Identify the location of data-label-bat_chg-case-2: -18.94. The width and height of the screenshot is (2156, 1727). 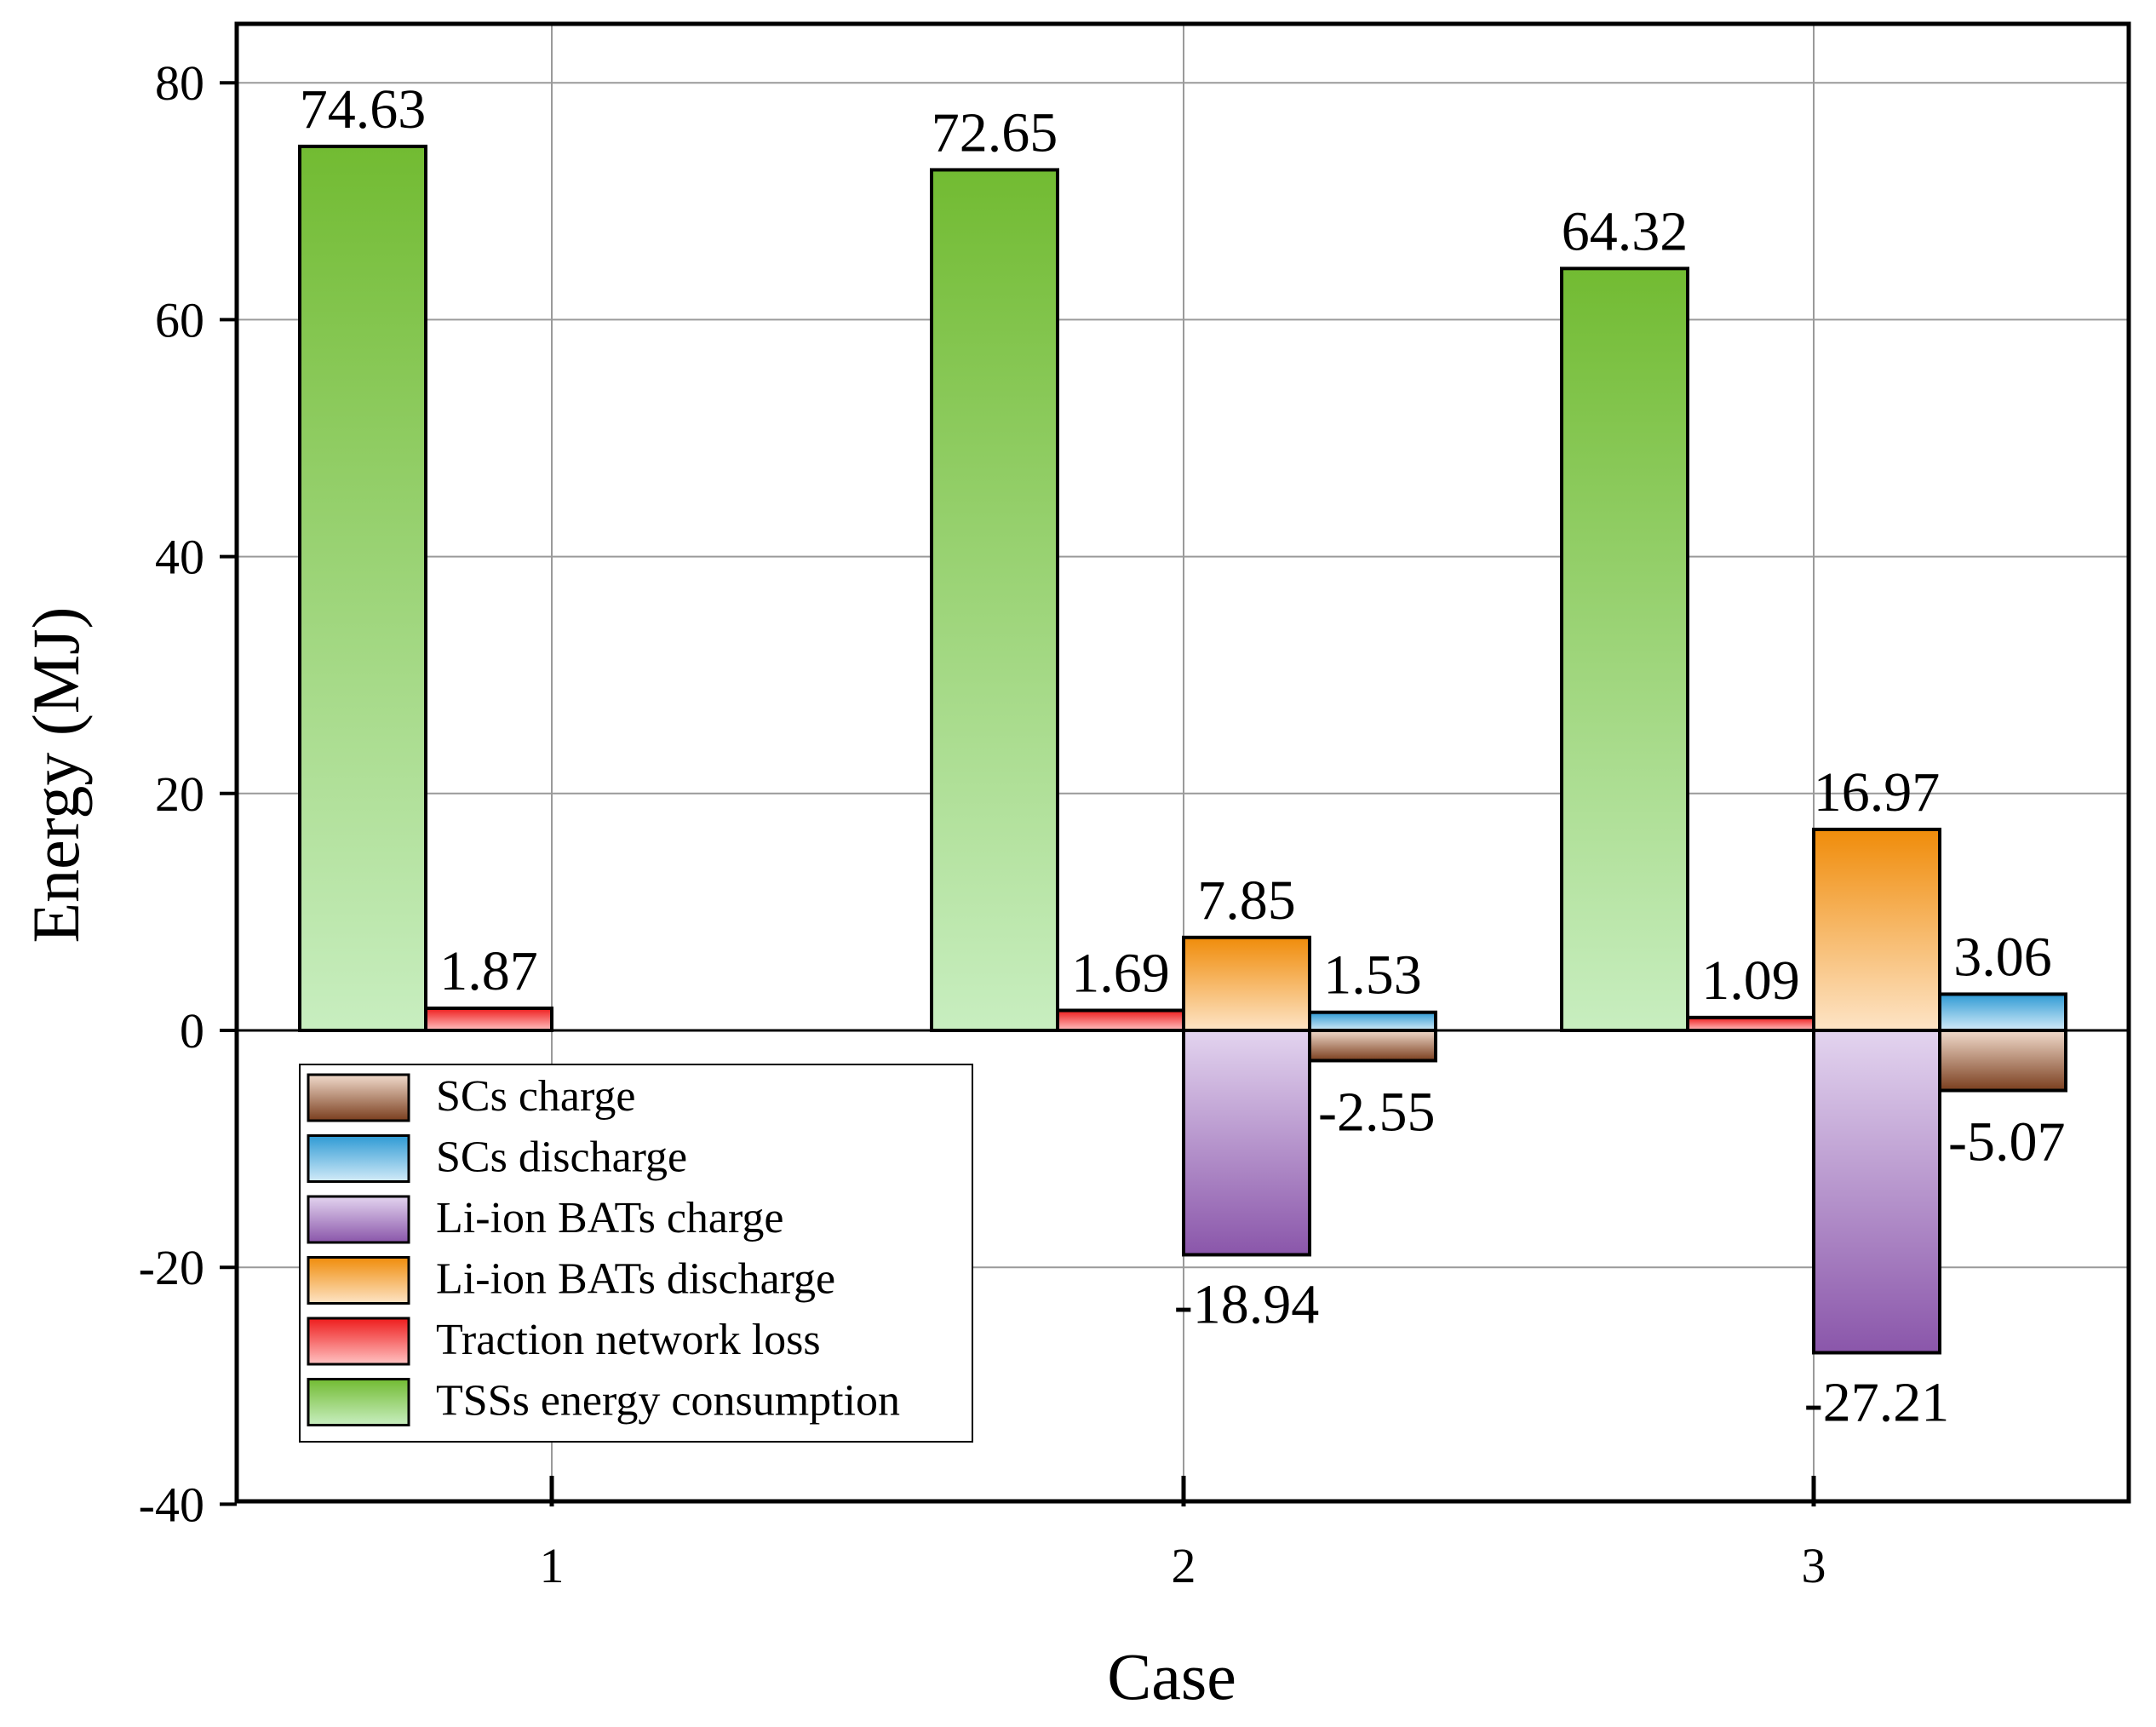
(1246, 1304).